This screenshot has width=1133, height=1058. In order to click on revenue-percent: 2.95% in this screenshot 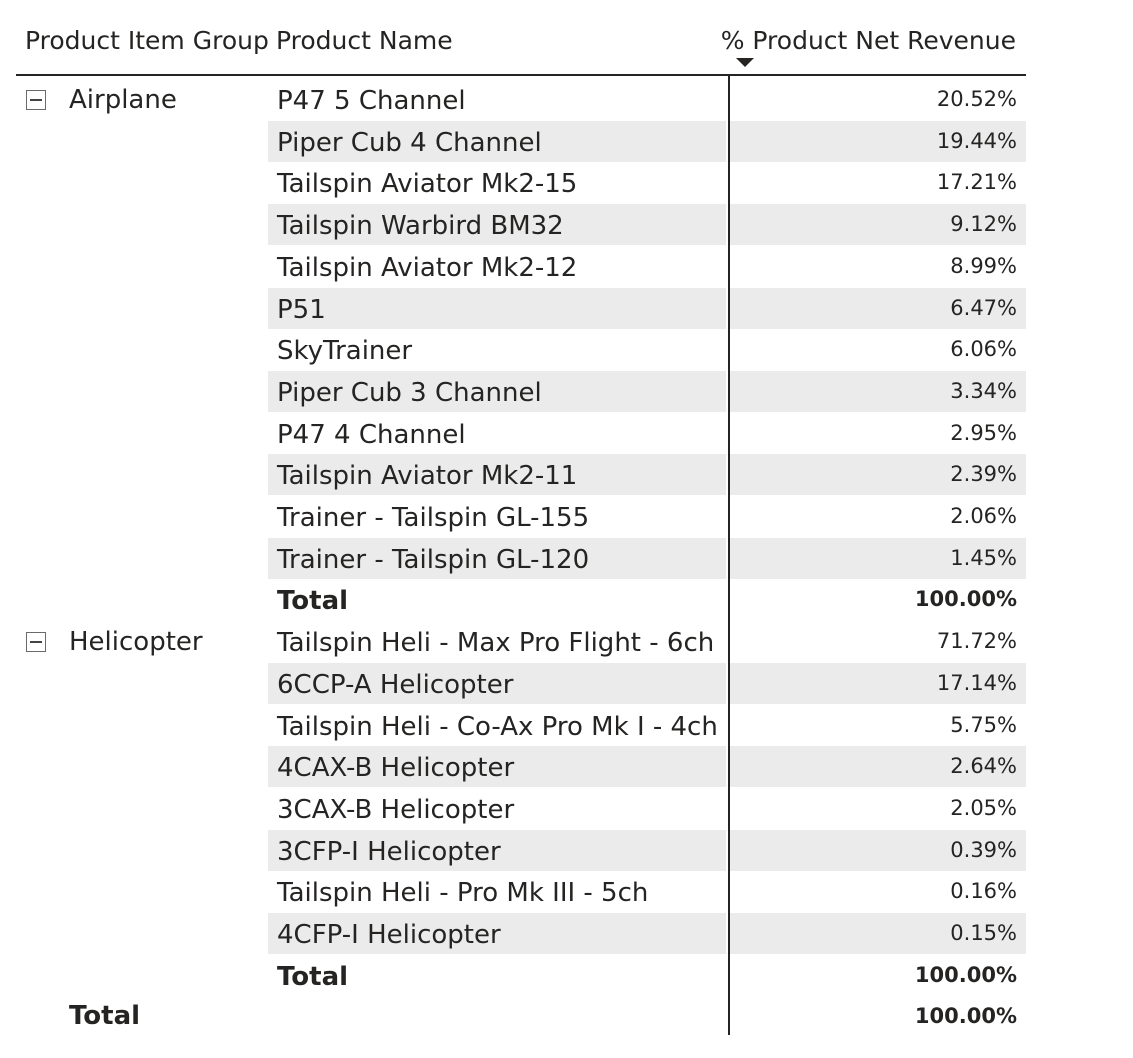, I will do `click(983, 432)`.